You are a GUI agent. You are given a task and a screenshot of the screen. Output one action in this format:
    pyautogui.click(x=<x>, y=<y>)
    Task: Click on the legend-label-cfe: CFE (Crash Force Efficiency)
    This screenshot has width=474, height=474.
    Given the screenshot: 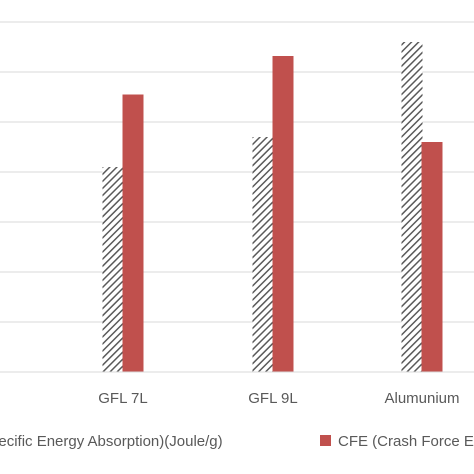 What is the action you would take?
    pyautogui.click(x=406, y=441)
    